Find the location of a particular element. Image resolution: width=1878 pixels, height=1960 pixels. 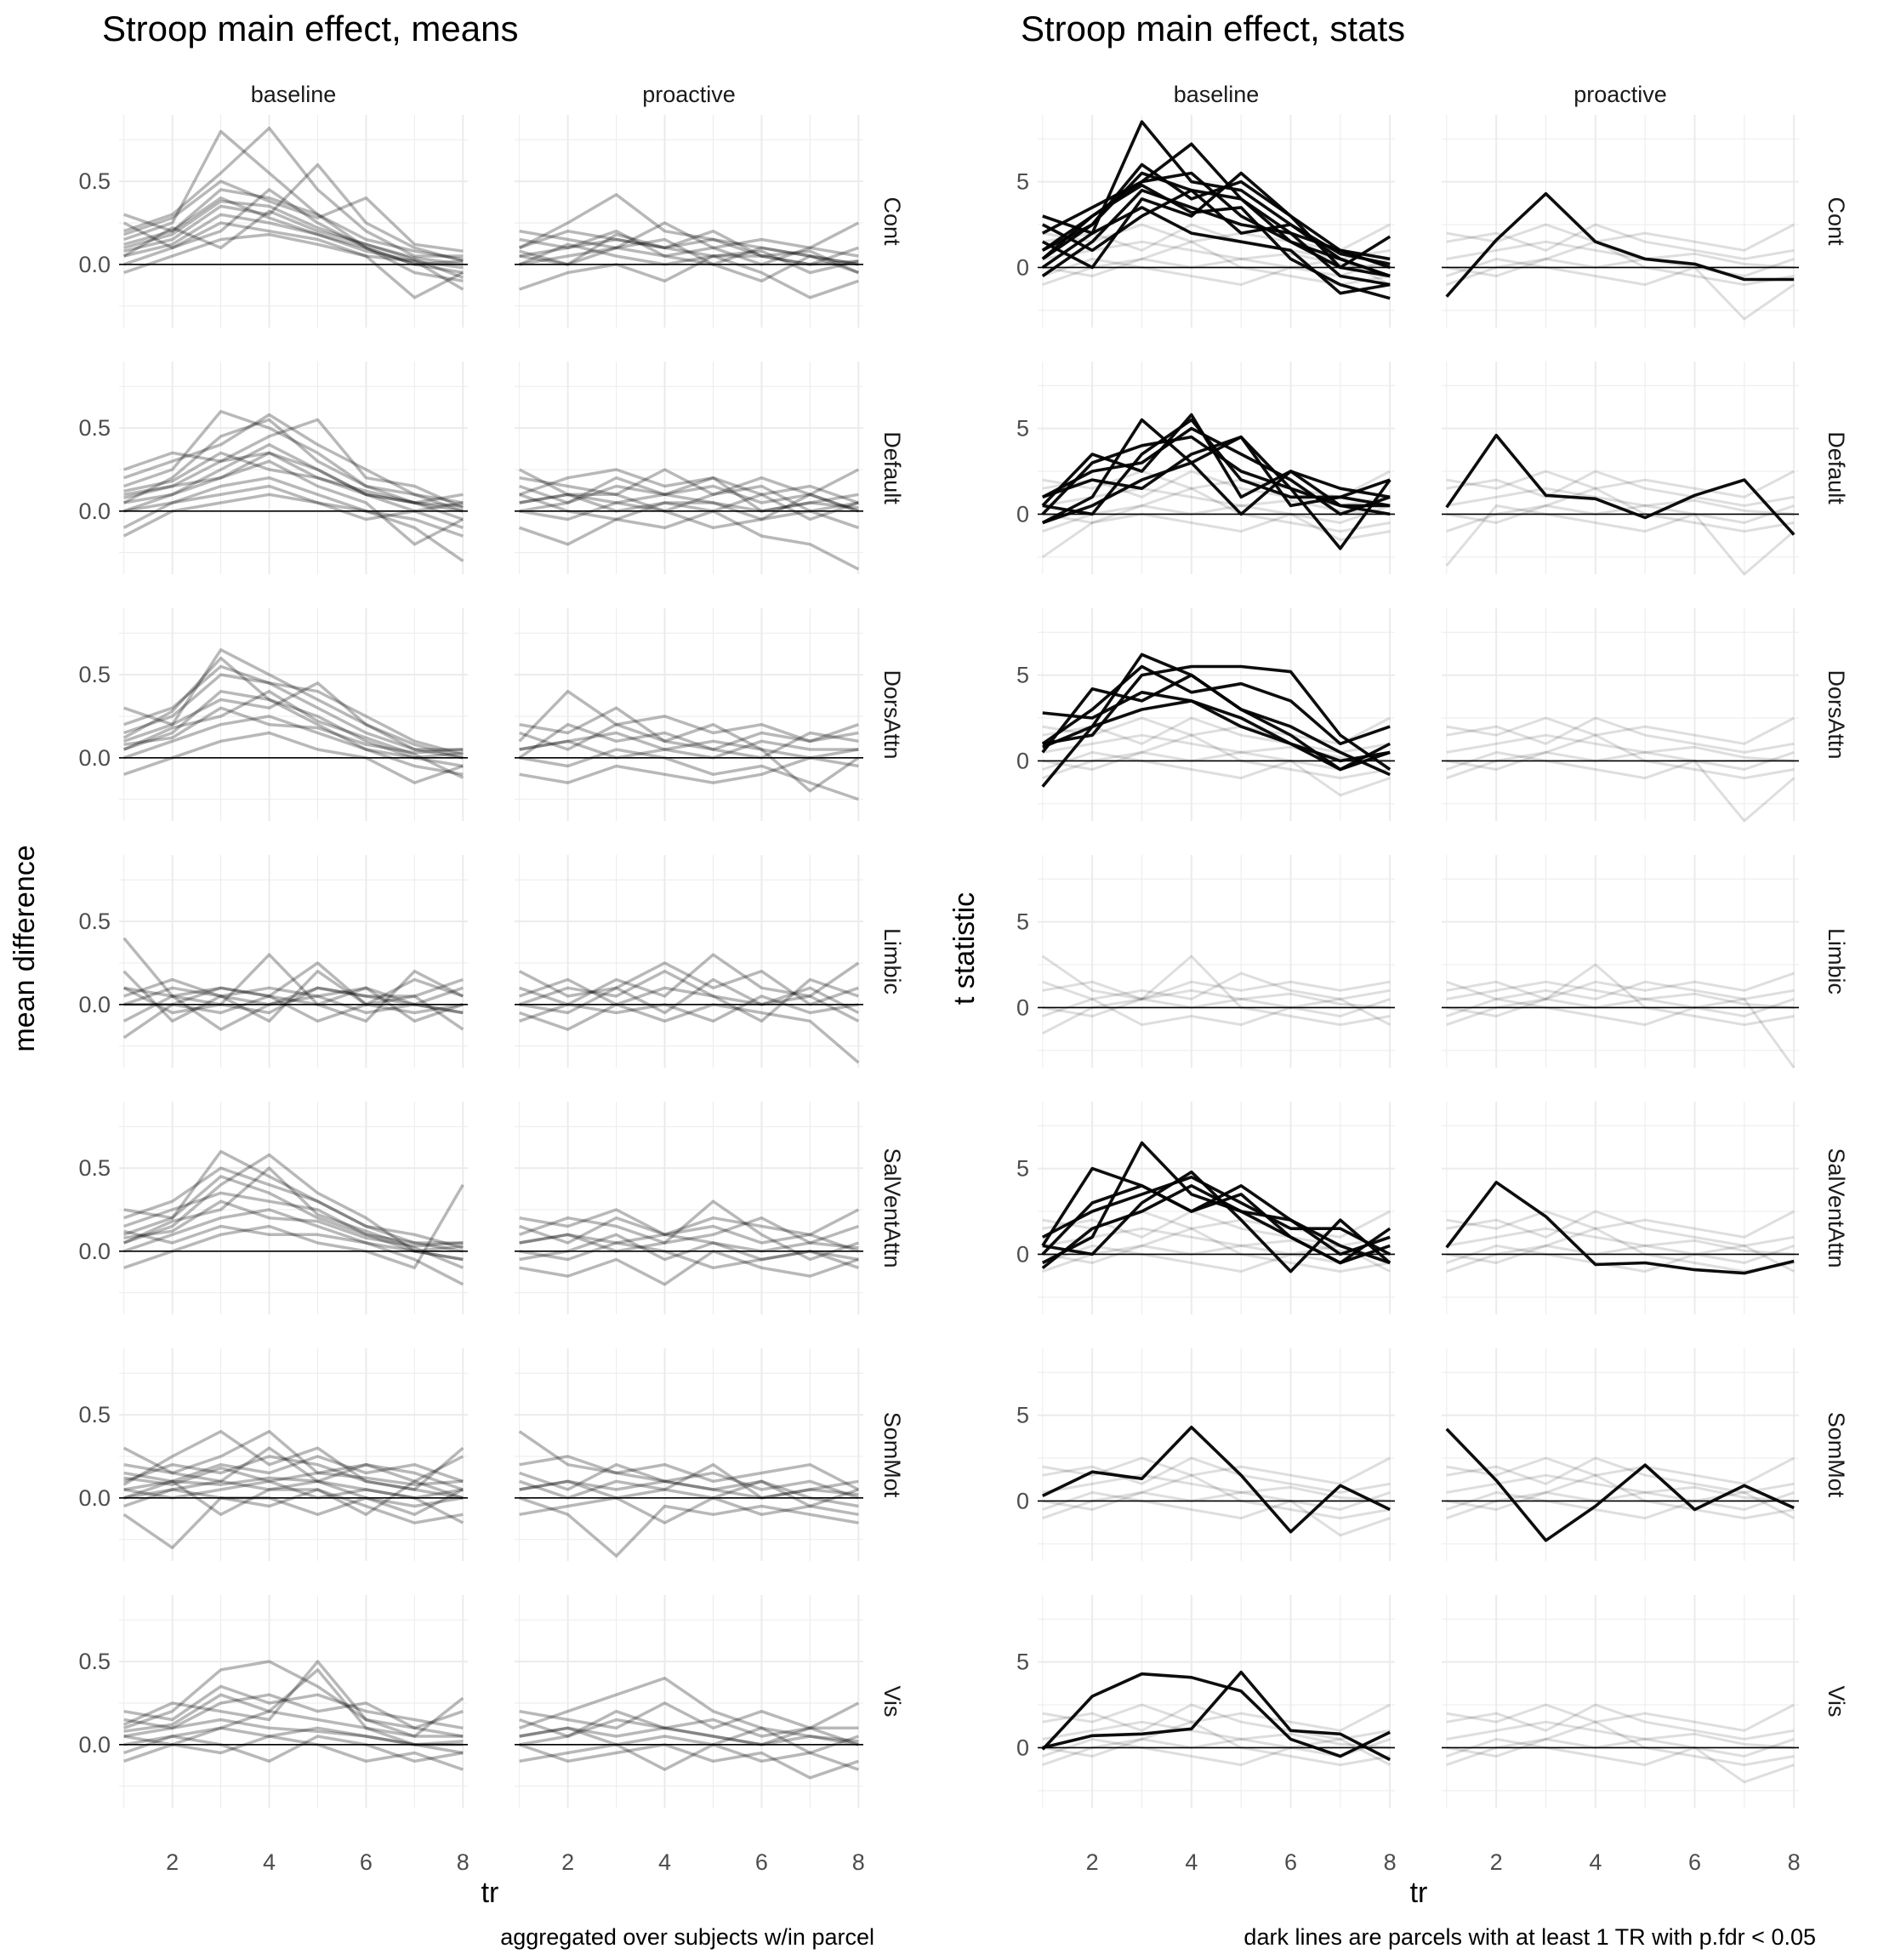

y-axis-title: t statistic is located at coordinates (964, 949).